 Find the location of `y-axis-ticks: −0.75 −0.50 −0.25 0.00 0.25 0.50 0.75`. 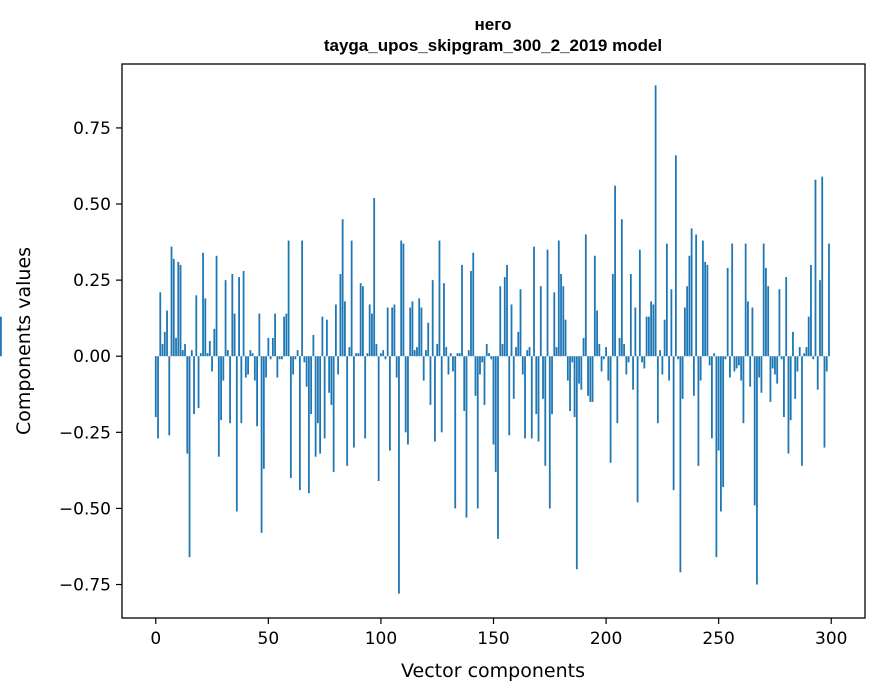

y-axis-ticks: −0.75 −0.50 −0.25 0.00 0.25 0.50 0.75 is located at coordinates (90, 357).